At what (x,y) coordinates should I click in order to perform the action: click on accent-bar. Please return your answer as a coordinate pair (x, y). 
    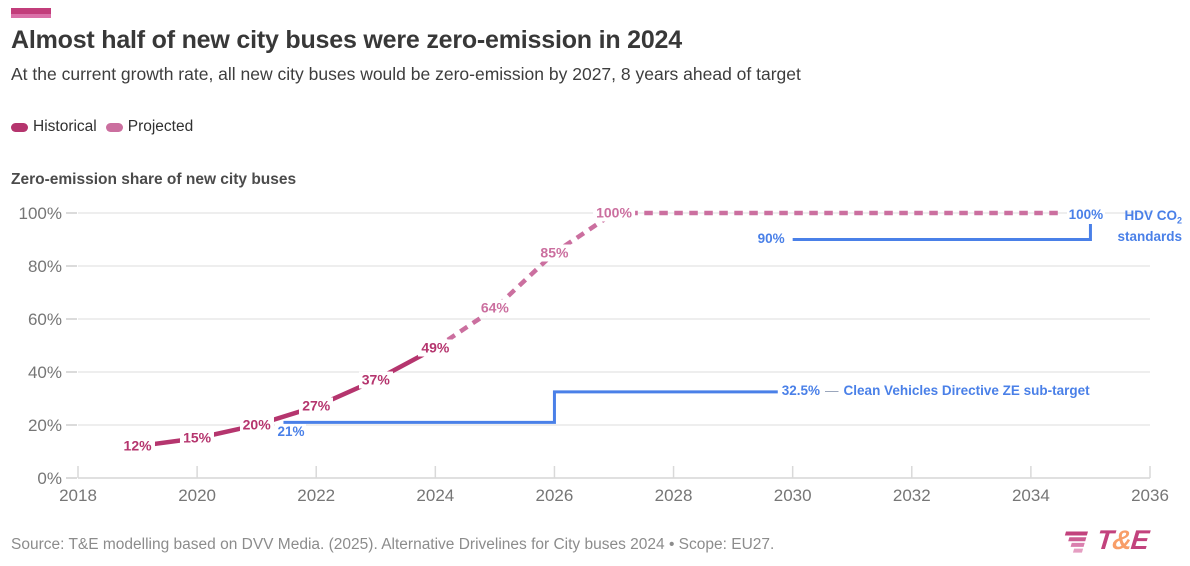
    Looking at the image, I should click on (31, 13).